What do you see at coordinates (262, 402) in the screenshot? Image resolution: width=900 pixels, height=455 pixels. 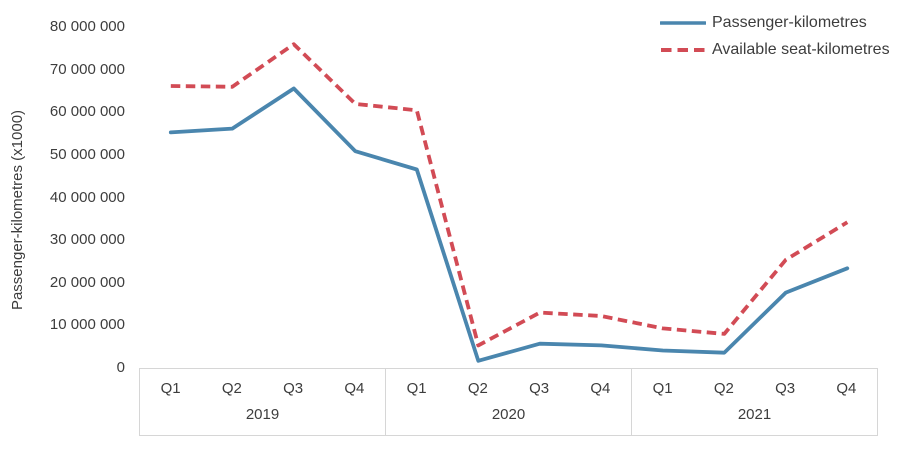 I see `year-group-2019: Q1 Q2 Q3 Q4 2019` at bounding box center [262, 402].